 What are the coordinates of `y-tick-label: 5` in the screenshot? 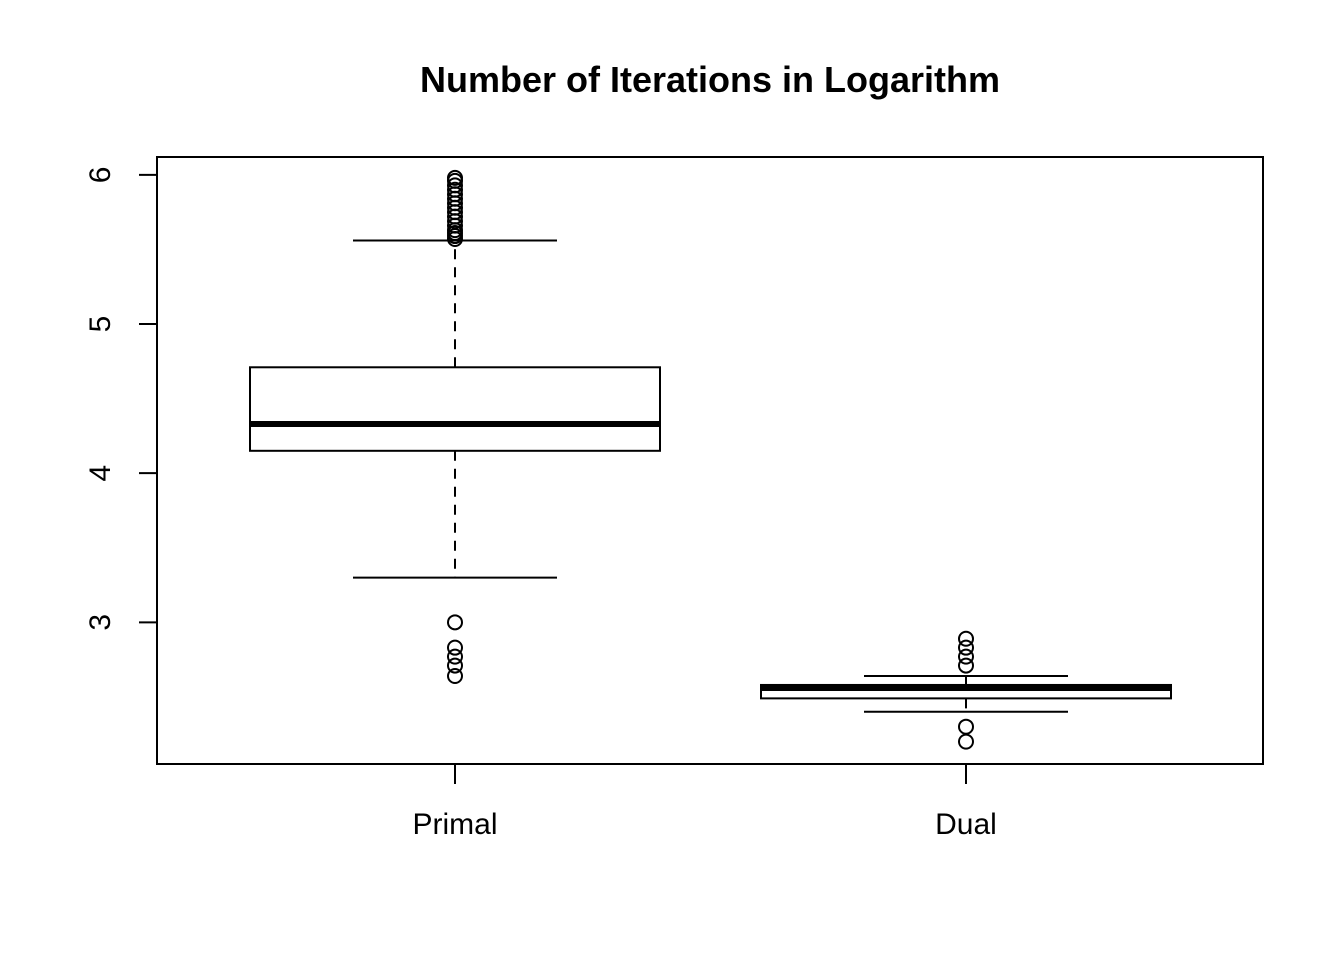 It's located at (100, 324).